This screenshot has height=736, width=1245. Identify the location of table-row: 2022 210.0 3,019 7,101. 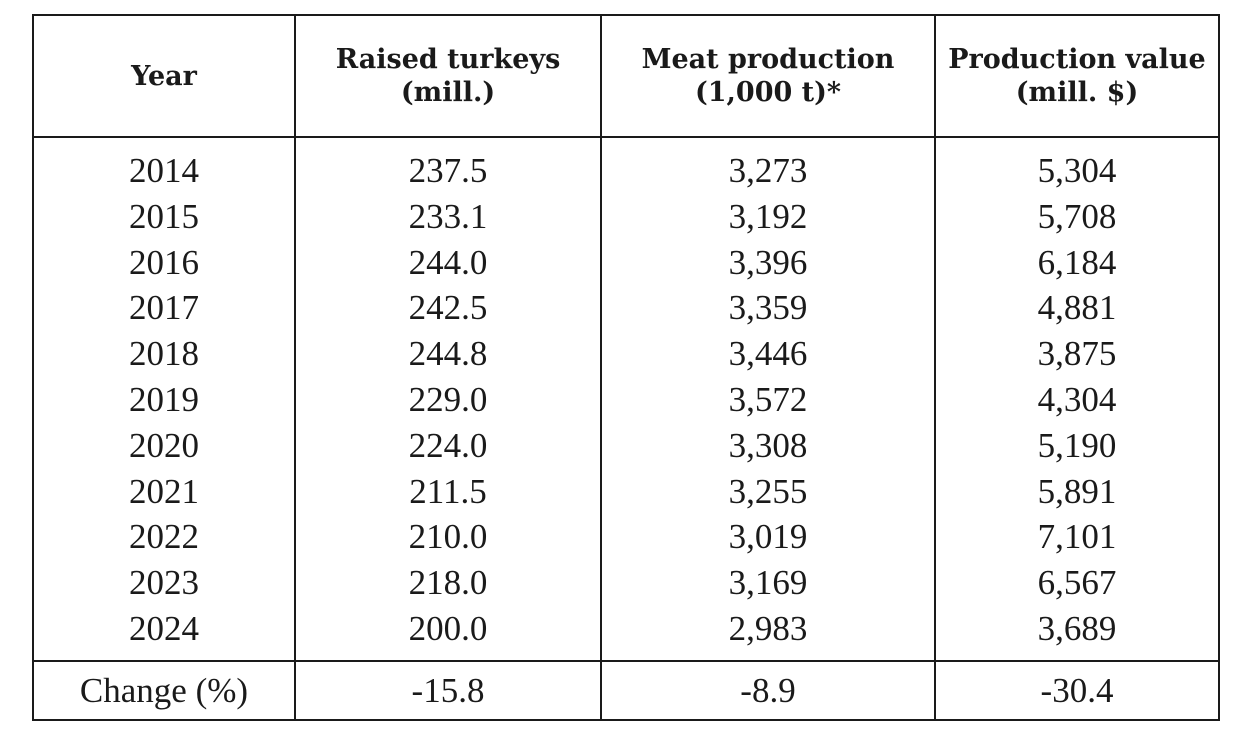
(626, 537).